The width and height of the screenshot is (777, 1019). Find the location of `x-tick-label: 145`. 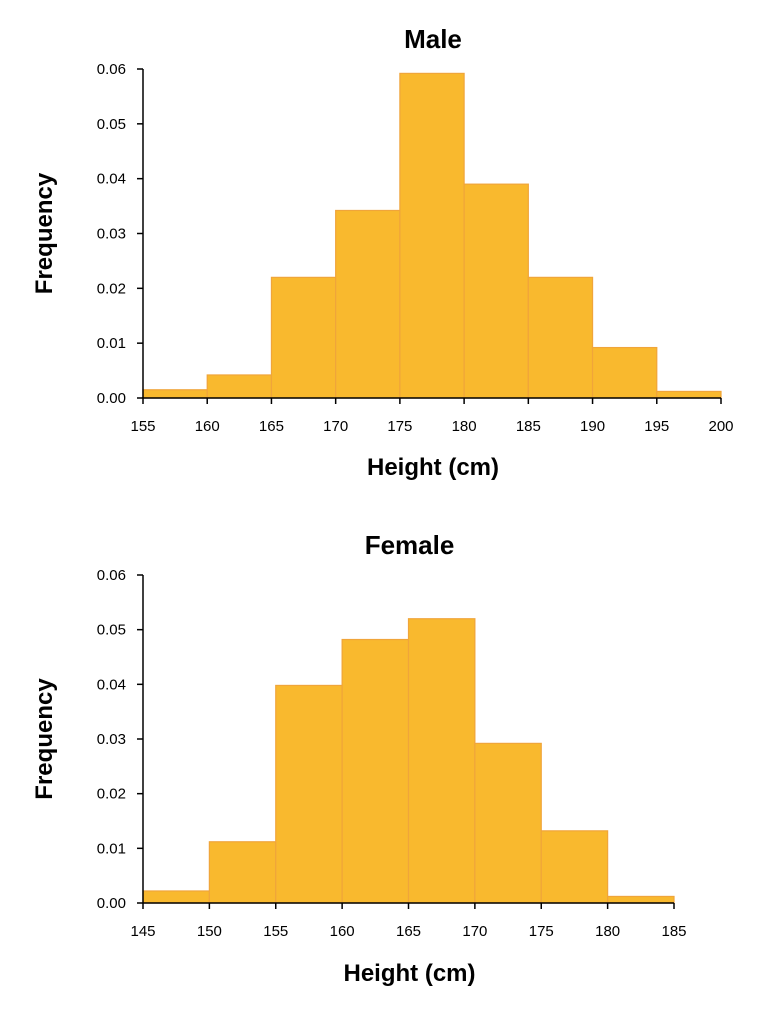

x-tick-label: 145 is located at coordinates (142, 931).